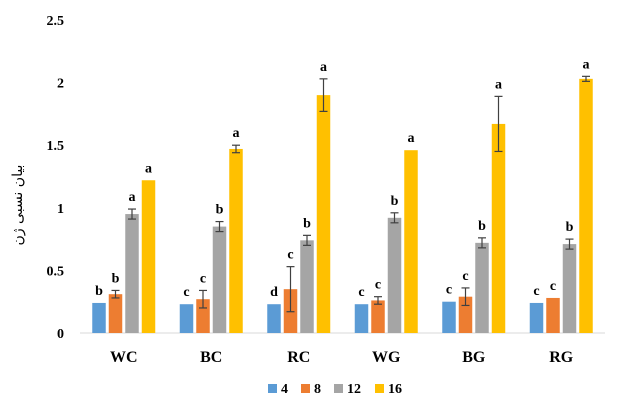  I want to click on y-axis-ticks: 0 0.5 1 1.5 2 2.5, so click(56, 178).